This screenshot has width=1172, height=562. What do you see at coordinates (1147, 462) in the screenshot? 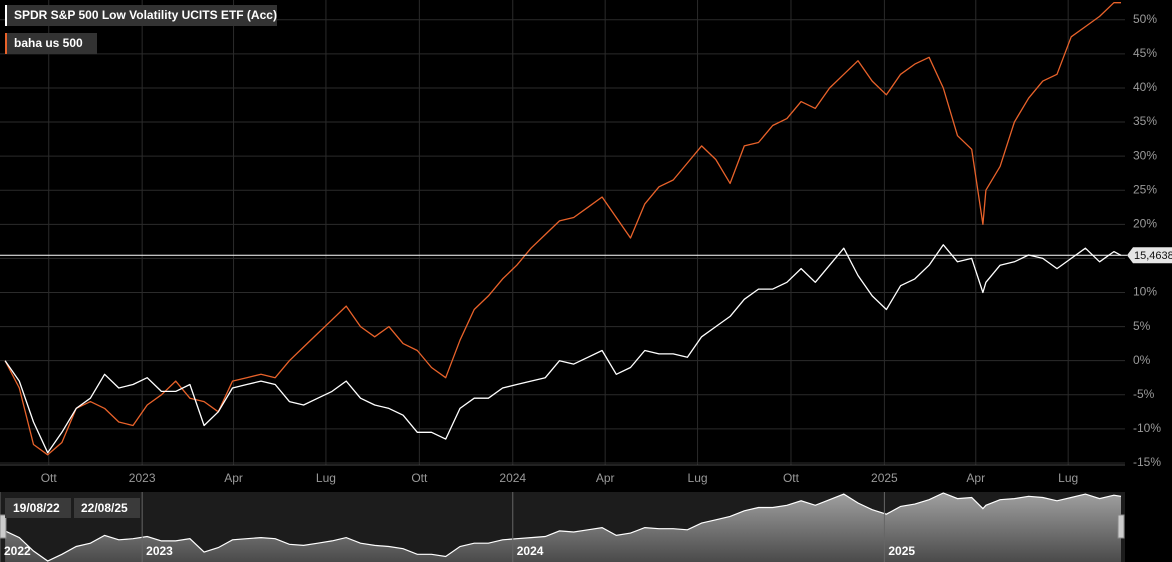
I see `y-tick-label: -15%` at bounding box center [1147, 462].